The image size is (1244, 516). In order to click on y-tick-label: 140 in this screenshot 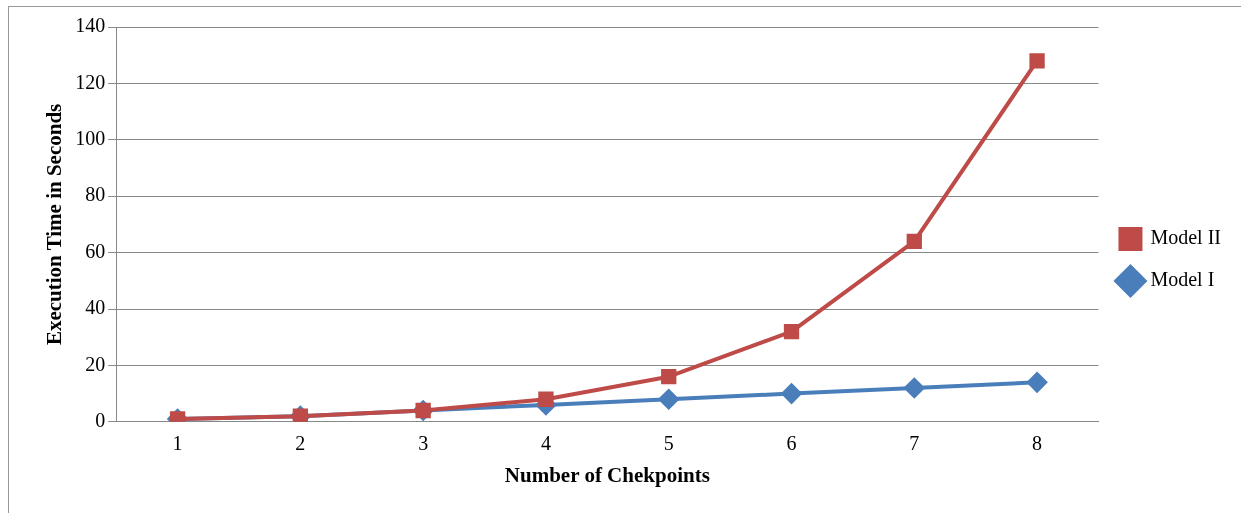, I will do `click(90, 25)`.